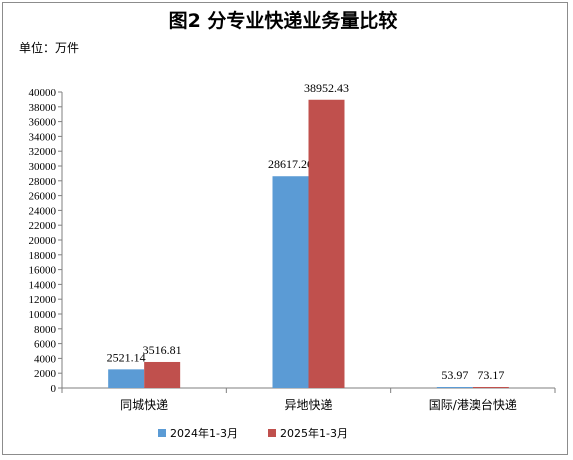 This screenshot has height=460, width=573. What do you see at coordinates (45, 345) in the screenshot?
I see `y-tick-label: 6000` at bounding box center [45, 345].